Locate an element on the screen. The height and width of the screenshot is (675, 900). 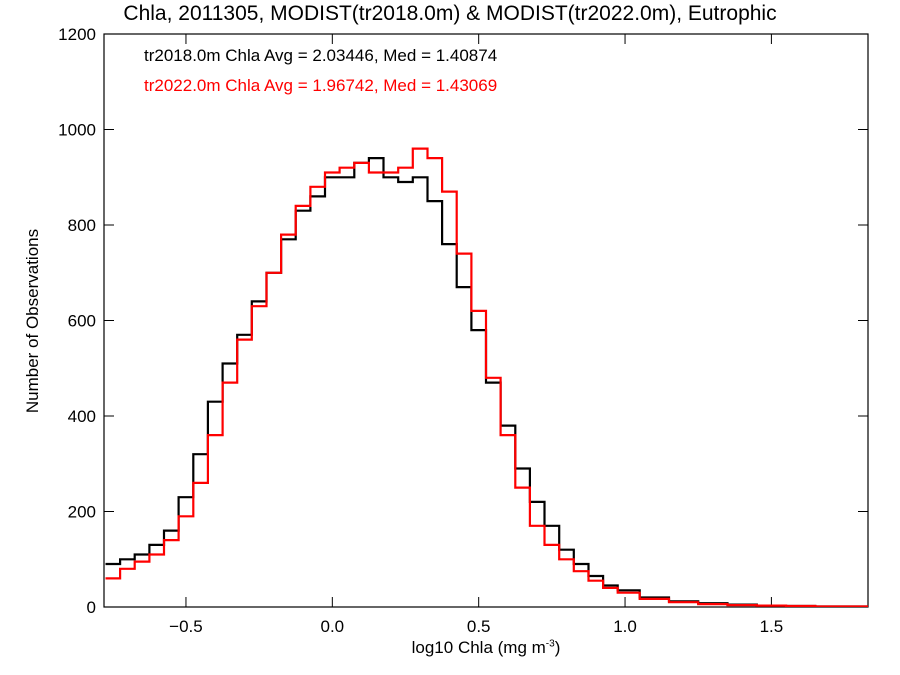
y-tick-label: 1200 is located at coordinates (77, 34).